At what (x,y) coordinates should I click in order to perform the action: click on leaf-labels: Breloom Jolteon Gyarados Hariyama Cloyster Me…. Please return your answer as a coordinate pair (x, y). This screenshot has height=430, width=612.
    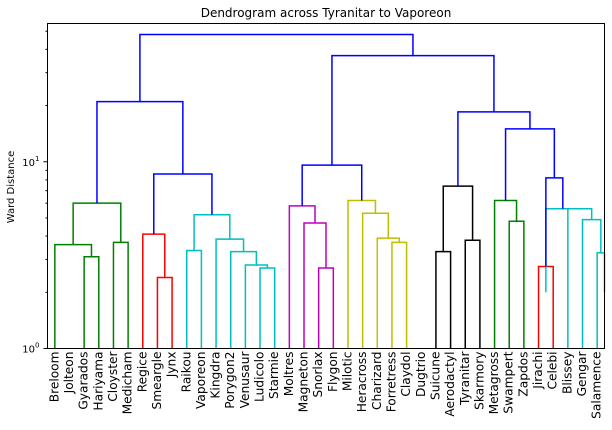
    Looking at the image, I should click on (325, 385).